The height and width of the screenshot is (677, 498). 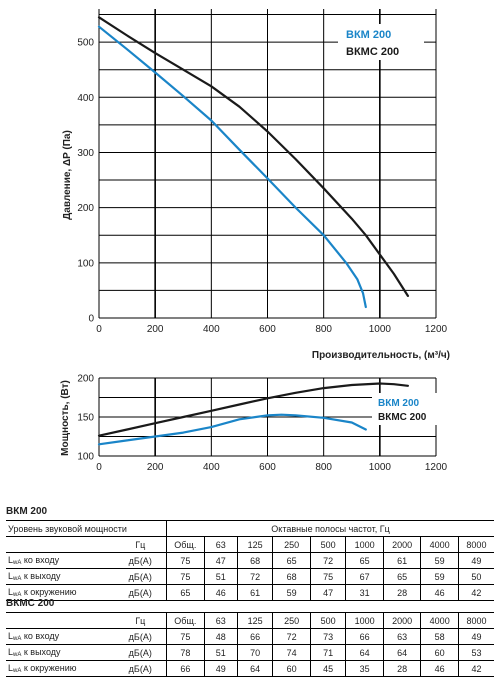 What do you see at coordinates (323, 329) in the screenshot?
I see `pressure-xtick-label: 800` at bounding box center [323, 329].